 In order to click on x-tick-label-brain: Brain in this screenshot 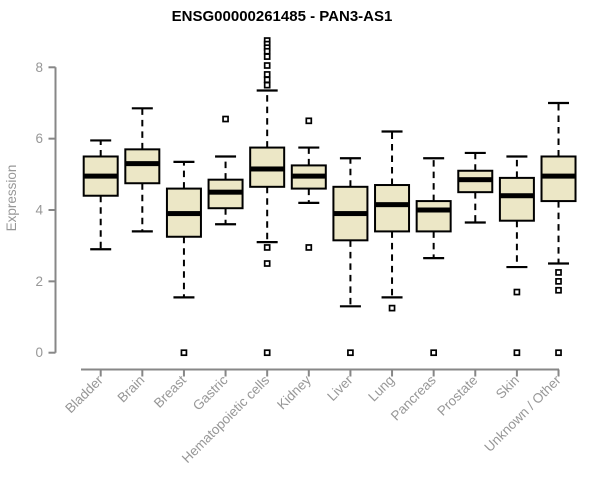, I will do `click(131, 389)`.